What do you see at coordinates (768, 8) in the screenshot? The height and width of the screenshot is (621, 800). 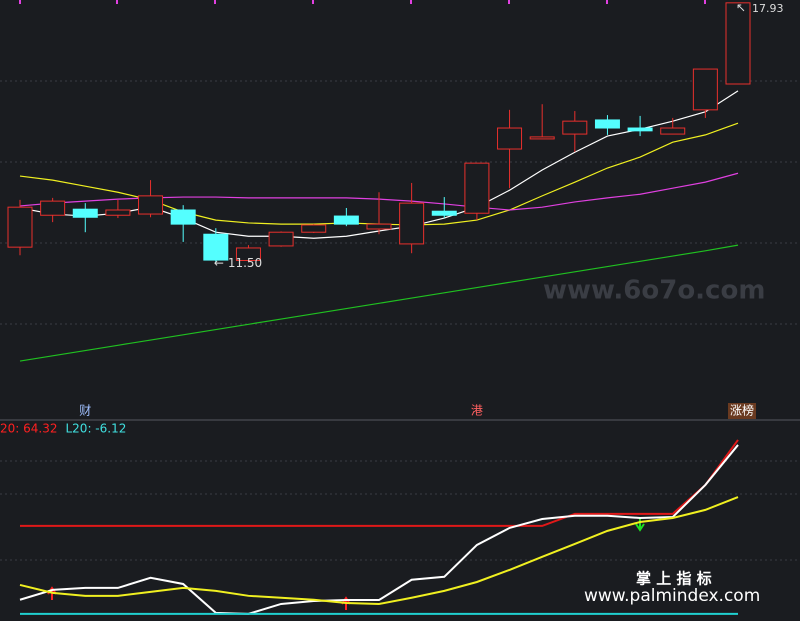 I see `high-label: 17.93` at bounding box center [768, 8].